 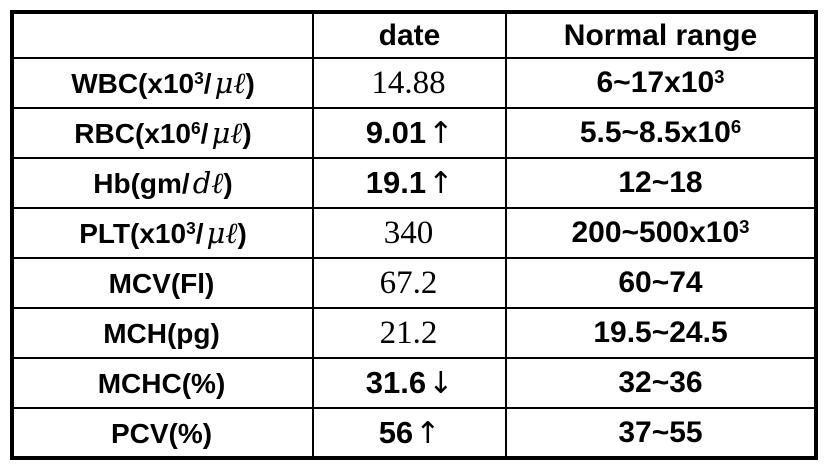 I want to click on row-normal-range: 12~18, so click(x=661, y=183).